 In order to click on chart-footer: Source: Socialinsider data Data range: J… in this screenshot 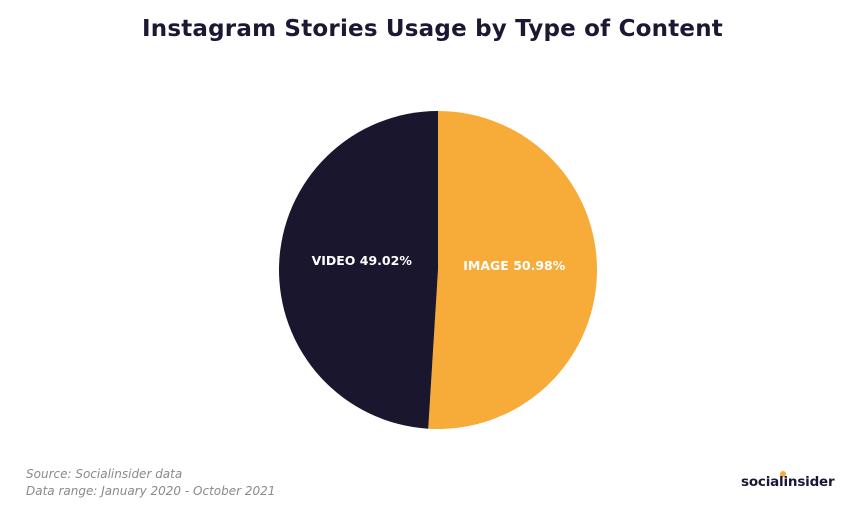, I will do `click(150, 483)`.